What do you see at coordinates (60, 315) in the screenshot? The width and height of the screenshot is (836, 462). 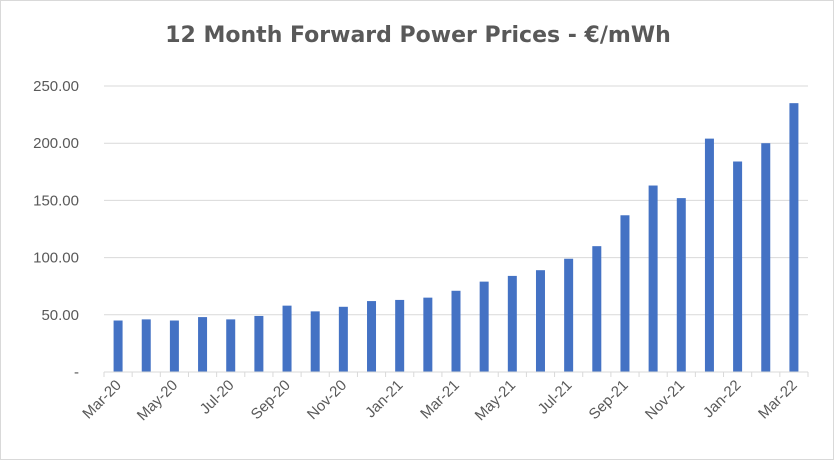 I see `y-tick-label: 50.00` at bounding box center [60, 315].